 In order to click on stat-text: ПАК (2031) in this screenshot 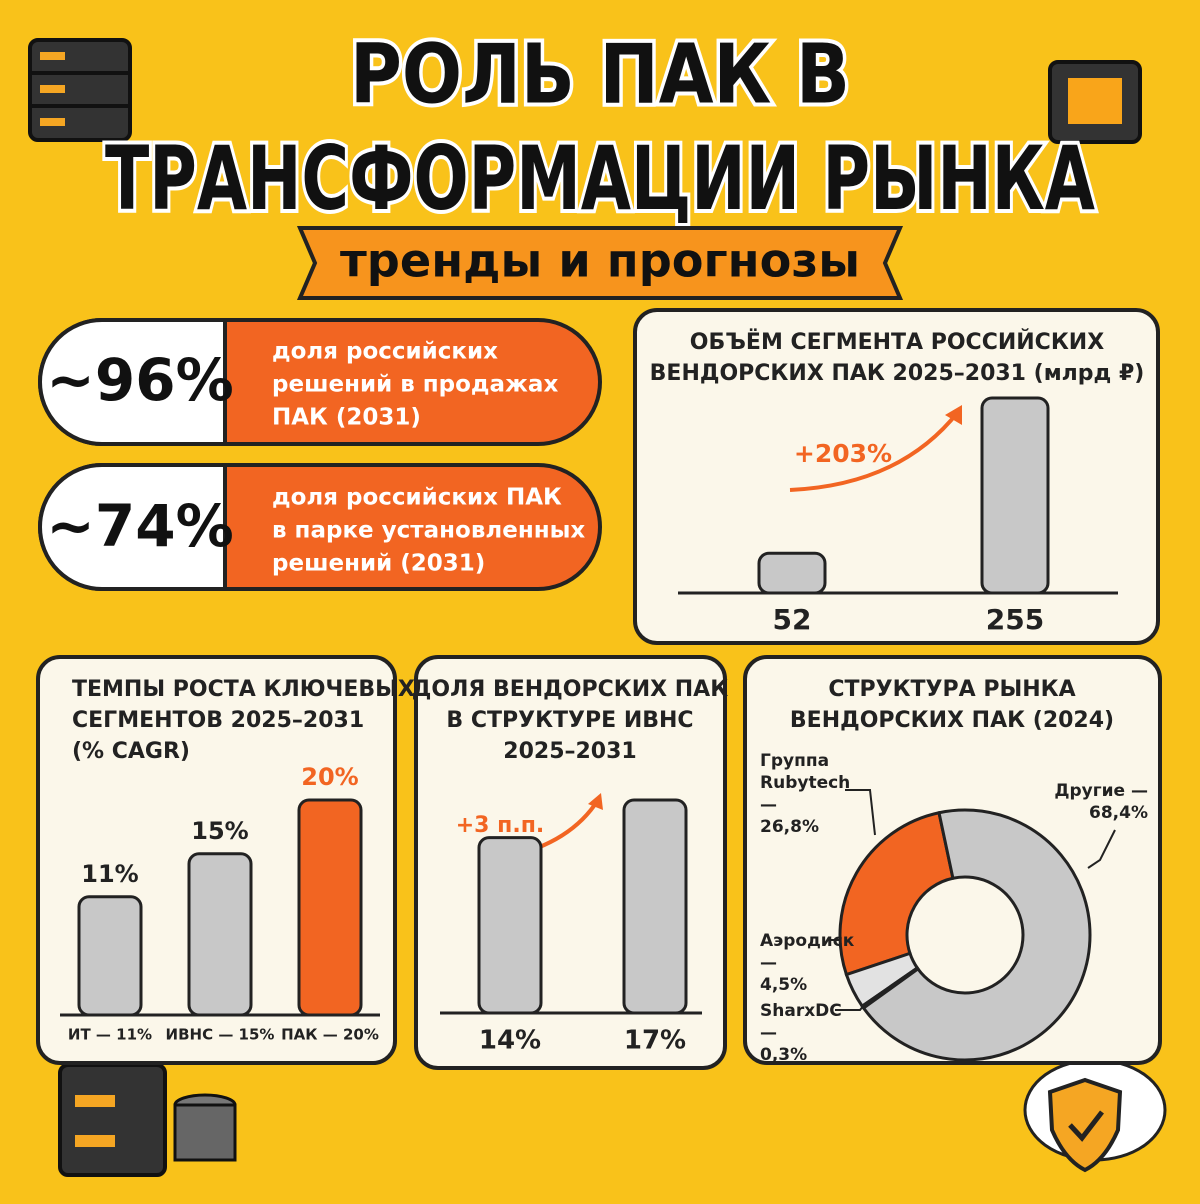, I will do `click(346, 418)`.